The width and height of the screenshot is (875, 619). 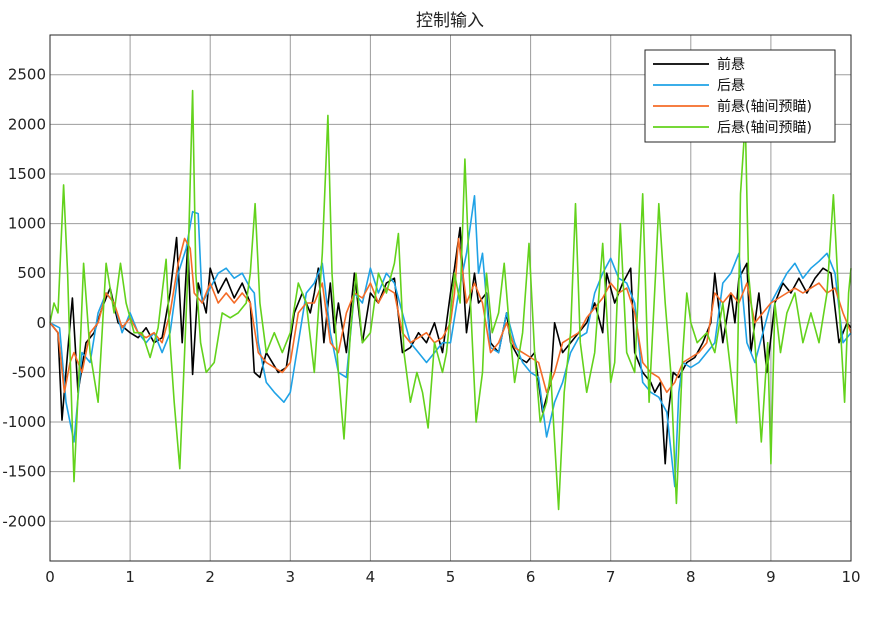 What do you see at coordinates (764, 106) in the screenshot?
I see `legend-label-2: 前悬(轴间预瞄)` at bounding box center [764, 106].